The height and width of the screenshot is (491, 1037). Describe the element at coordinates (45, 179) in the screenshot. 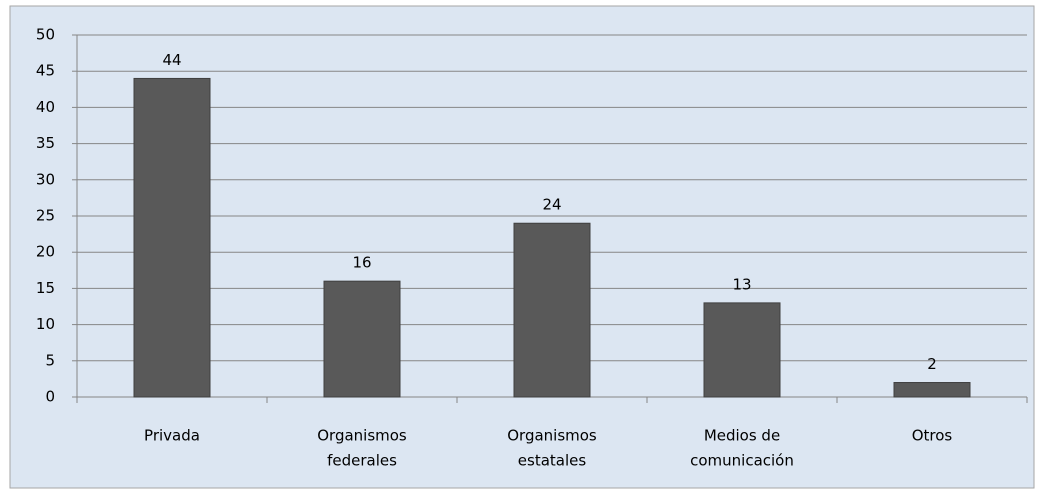

I see `y-tick-label: 30` at that location.